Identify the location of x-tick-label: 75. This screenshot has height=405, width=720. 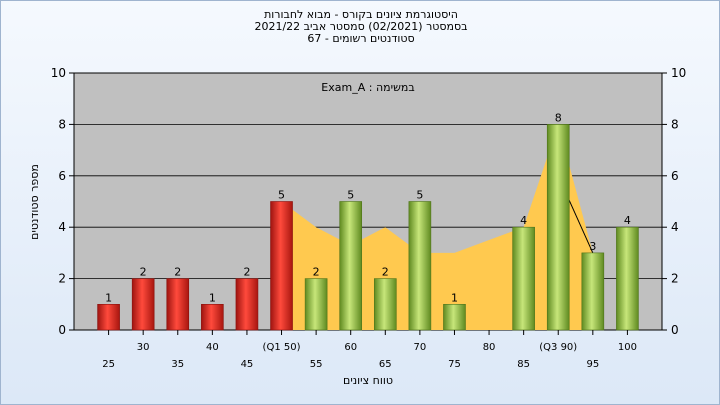
(454, 364).